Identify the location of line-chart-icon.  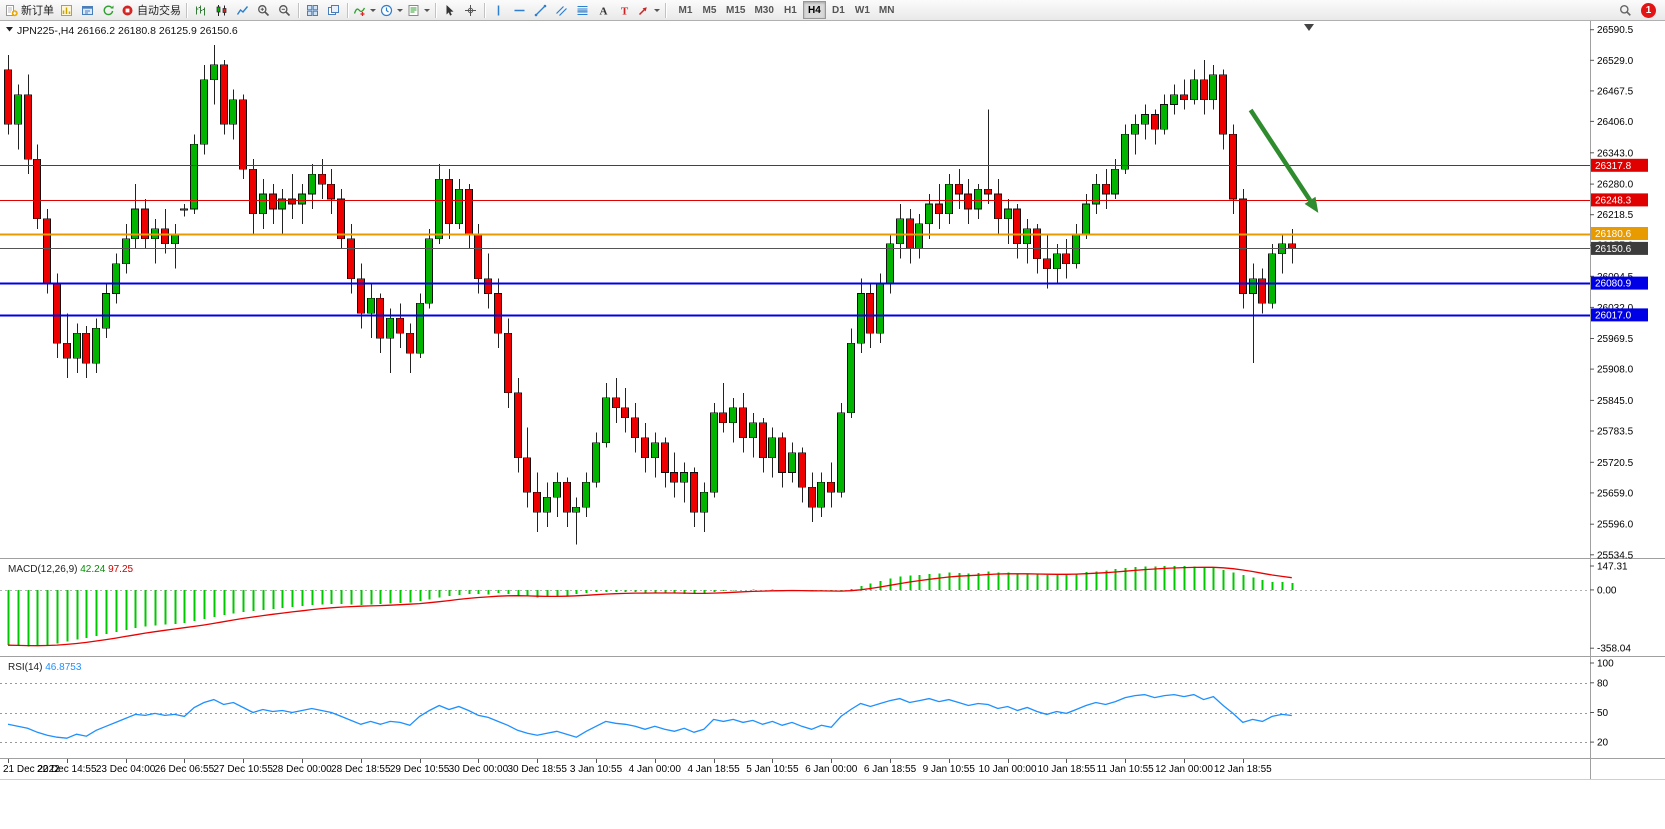
(242, 10).